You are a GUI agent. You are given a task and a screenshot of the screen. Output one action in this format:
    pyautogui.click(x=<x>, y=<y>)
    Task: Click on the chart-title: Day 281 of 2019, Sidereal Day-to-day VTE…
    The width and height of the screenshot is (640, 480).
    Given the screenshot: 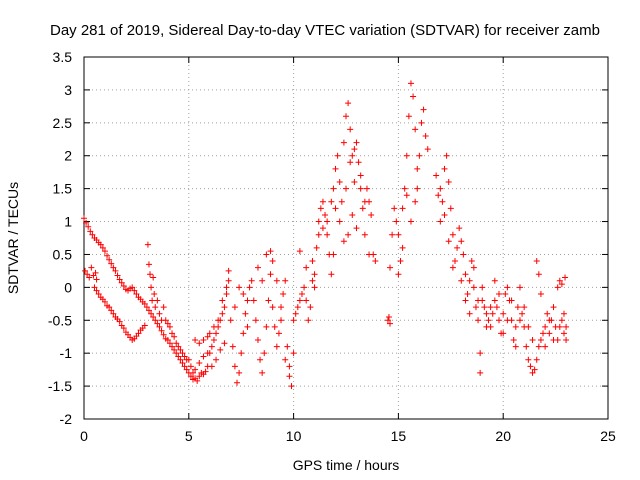 What is the action you would take?
    pyautogui.click(x=325, y=30)
    